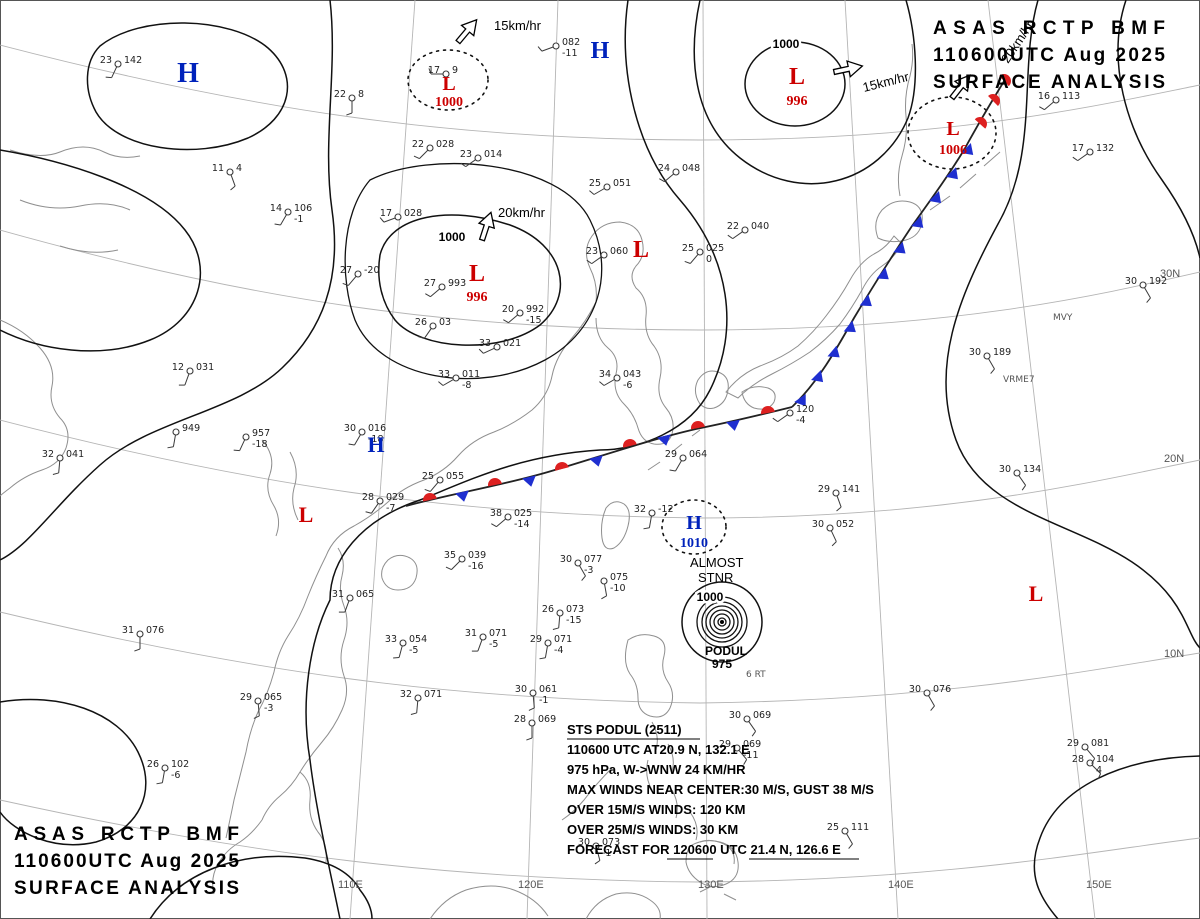 This screenshot has height=919, width=1200. I want to click on station-tendency: -16, so click(476, 566).